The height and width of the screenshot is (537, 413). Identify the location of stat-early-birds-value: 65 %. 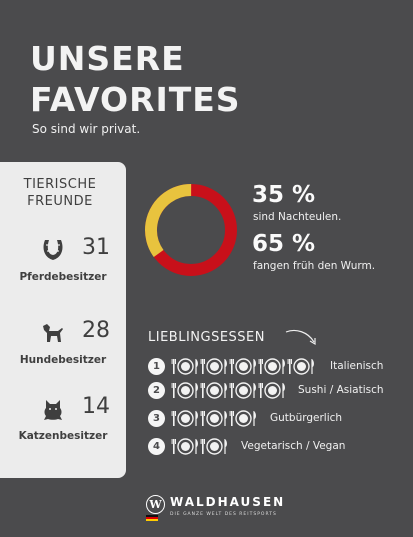
(284, 244).